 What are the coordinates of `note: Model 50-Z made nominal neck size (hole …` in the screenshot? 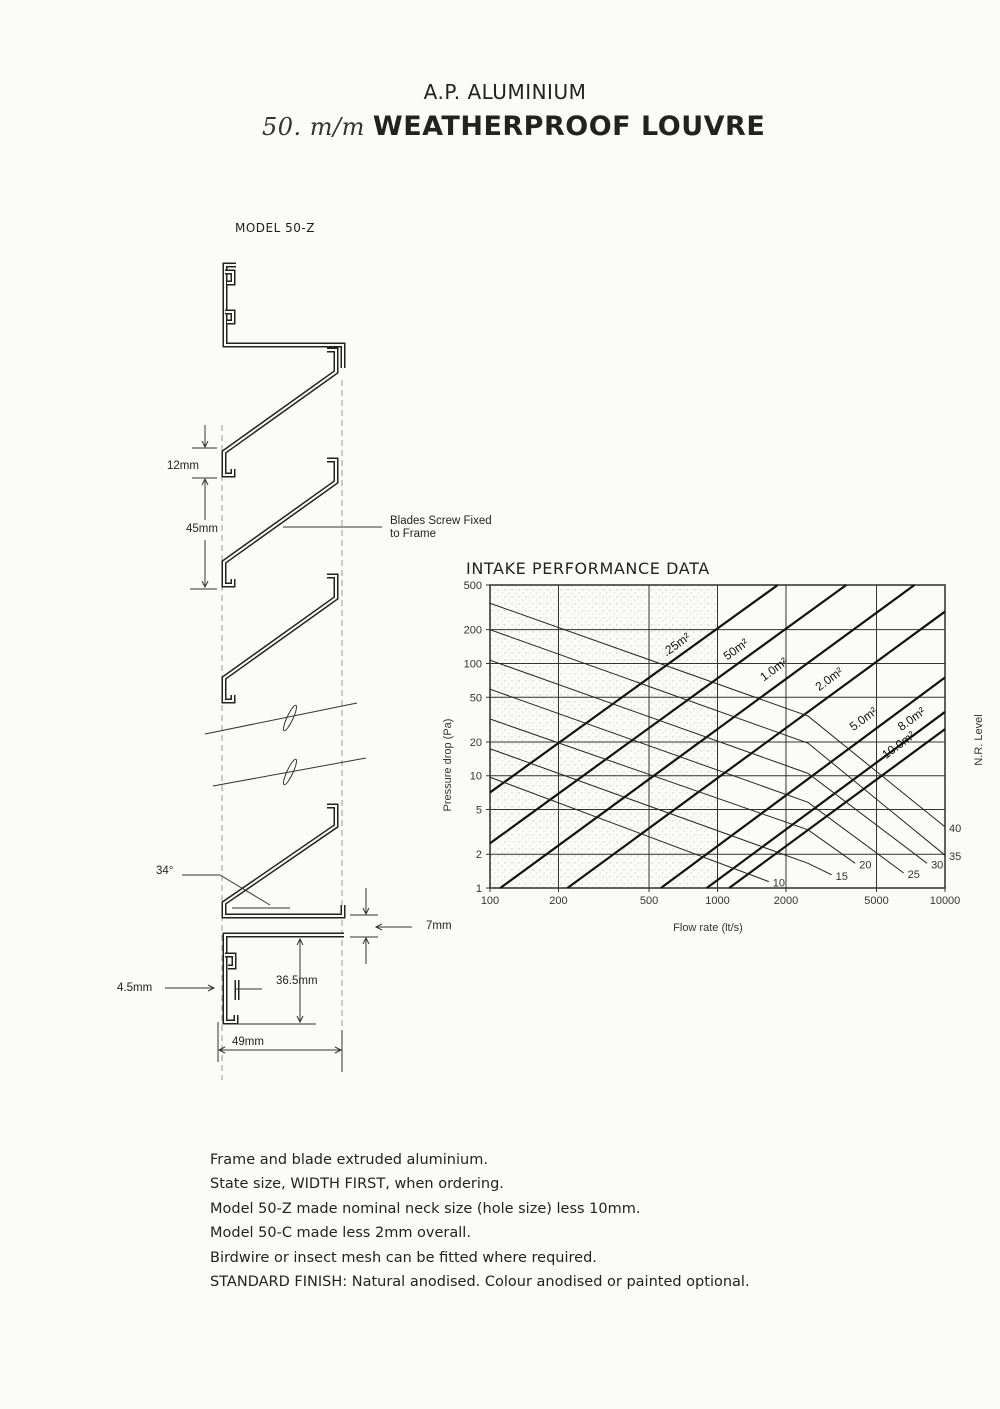 It's located at (425, 1208).